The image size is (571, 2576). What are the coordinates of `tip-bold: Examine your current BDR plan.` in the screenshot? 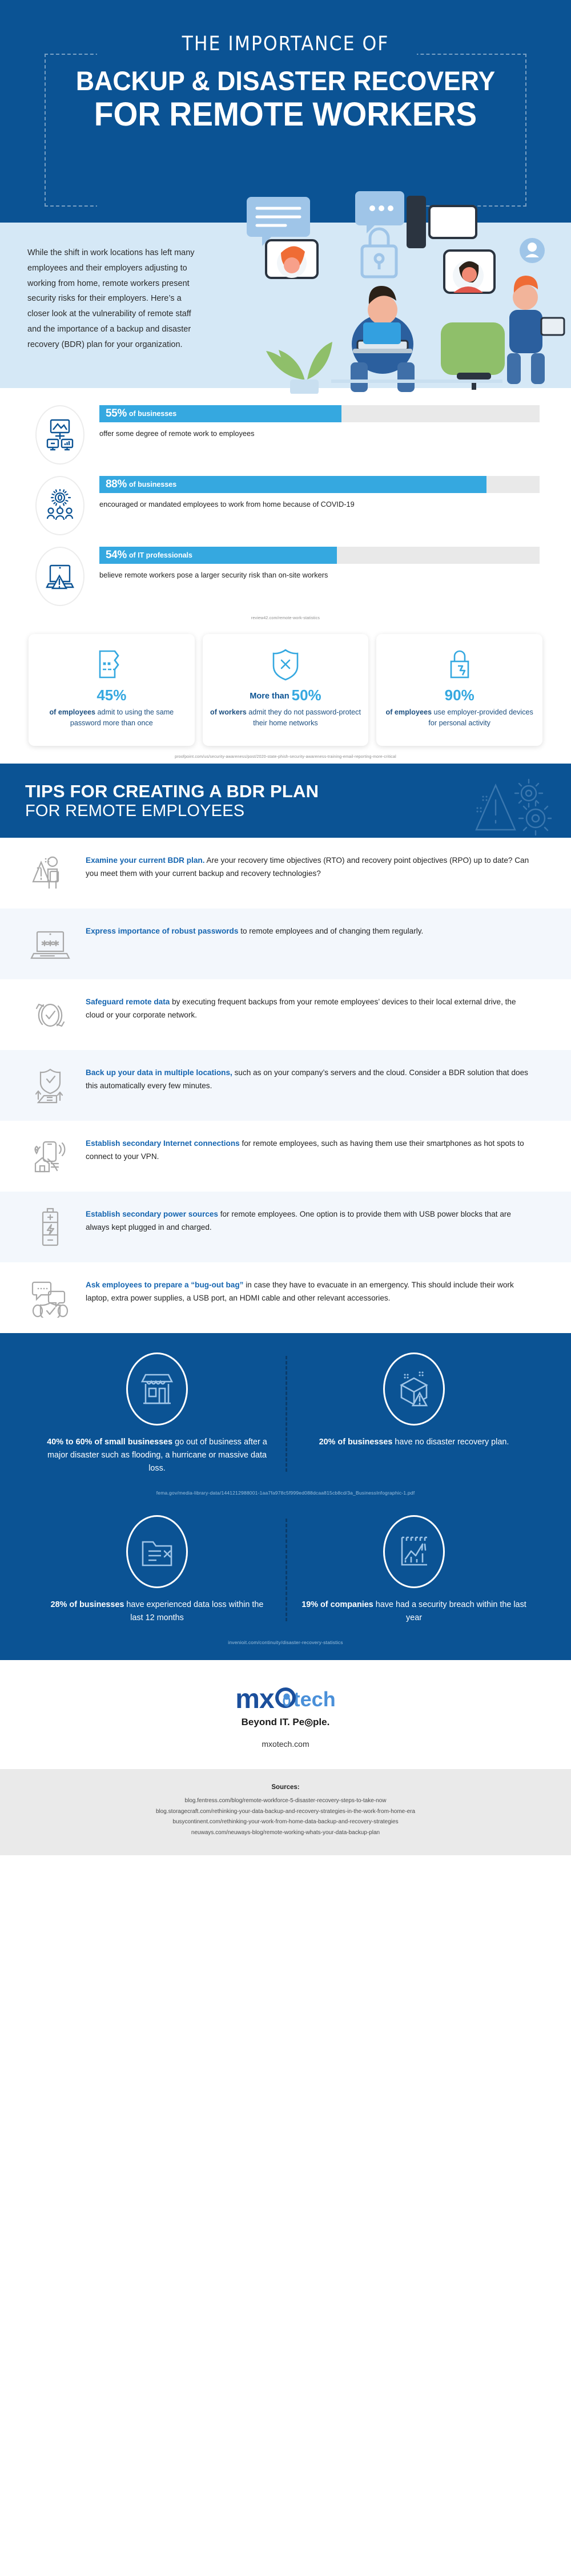 It's located at (145, 860).